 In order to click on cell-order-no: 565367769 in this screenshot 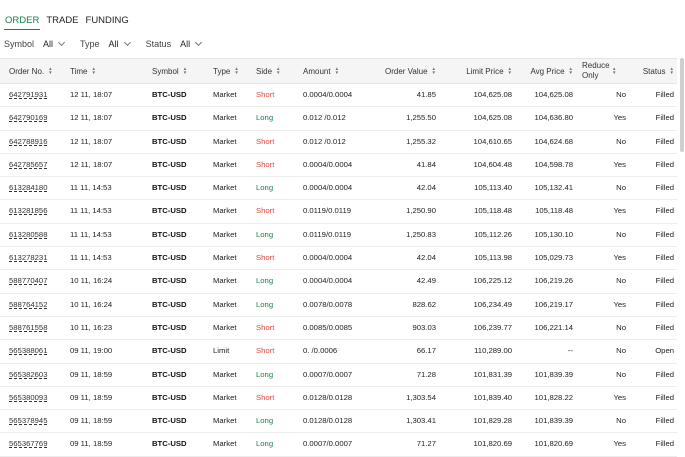, I will do `click(28, 444)`.